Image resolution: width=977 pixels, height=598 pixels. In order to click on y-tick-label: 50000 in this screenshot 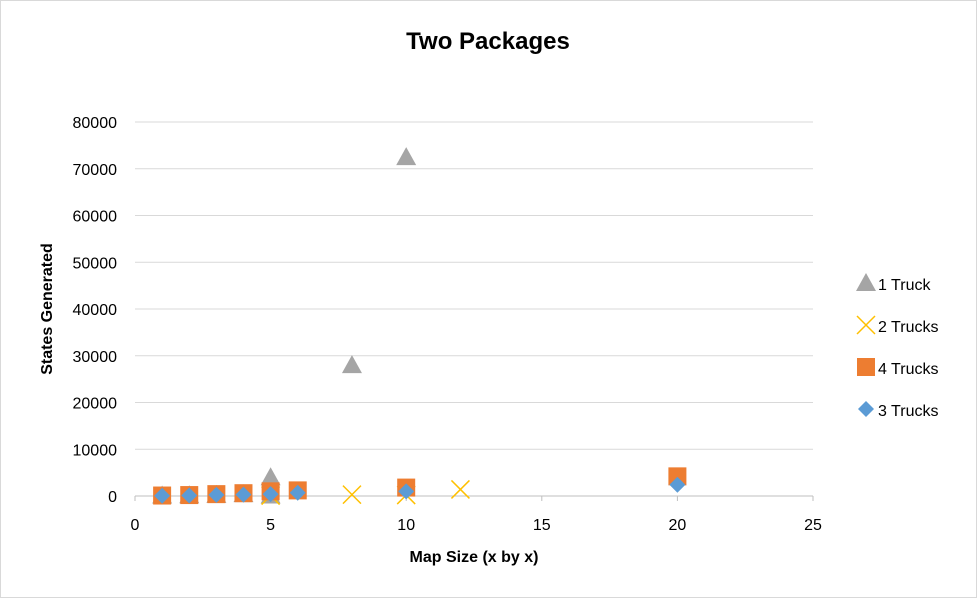, I will do `click(95, 263)`.